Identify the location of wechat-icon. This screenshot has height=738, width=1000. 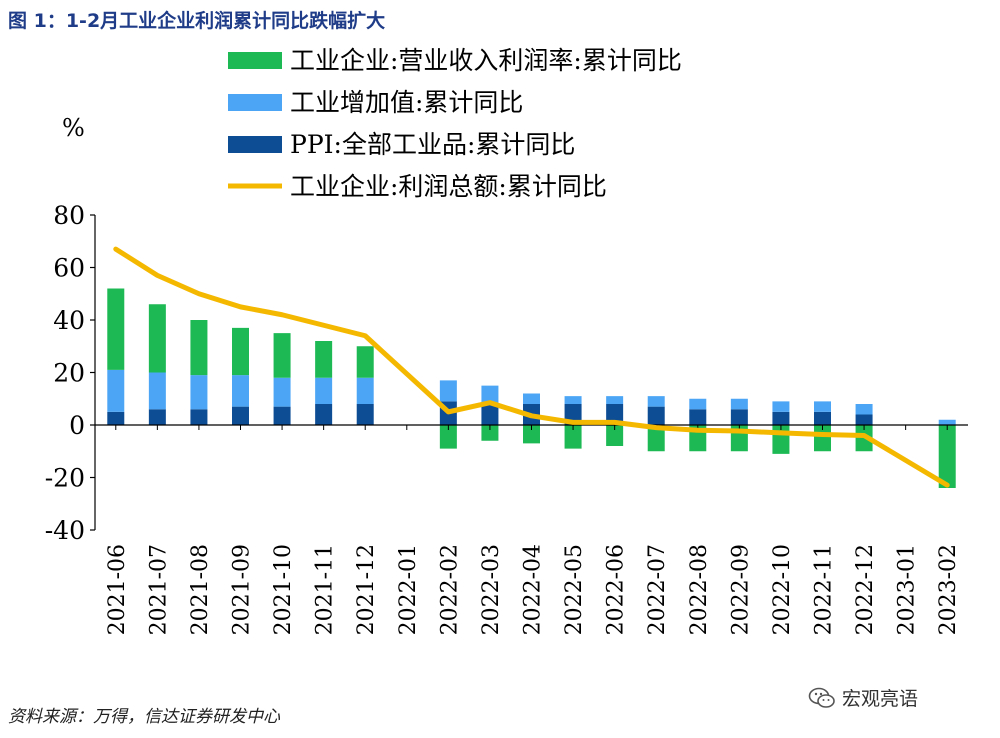
(821, 697).